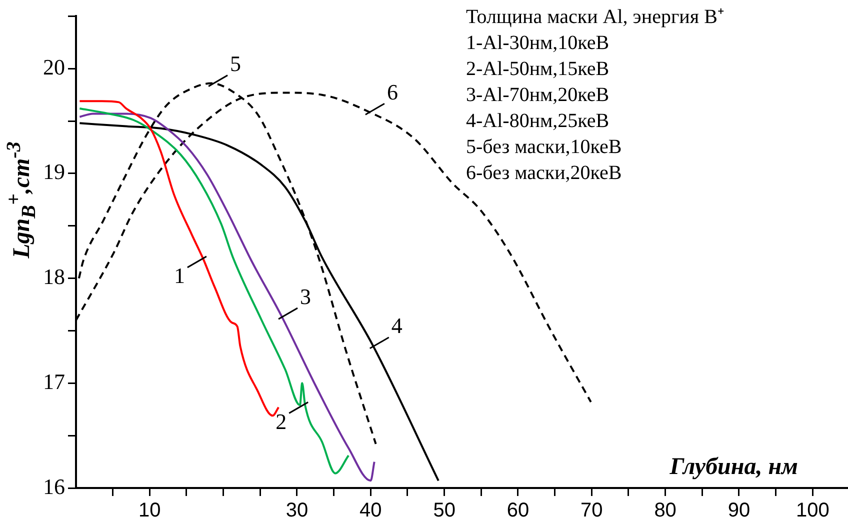 The width and height of the screenshot is (848, 530). What do you see at coordinates (371, 511) in the screenshot?
I see `x-tick-label: 40` at bounding box center [371, 511].